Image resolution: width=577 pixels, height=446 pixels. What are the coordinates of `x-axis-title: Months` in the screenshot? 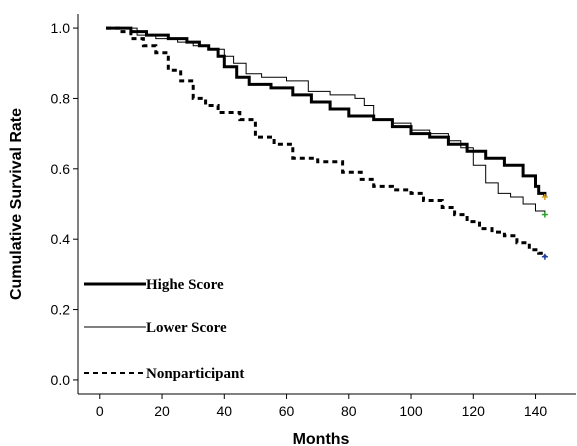 It's located at (321, 438).